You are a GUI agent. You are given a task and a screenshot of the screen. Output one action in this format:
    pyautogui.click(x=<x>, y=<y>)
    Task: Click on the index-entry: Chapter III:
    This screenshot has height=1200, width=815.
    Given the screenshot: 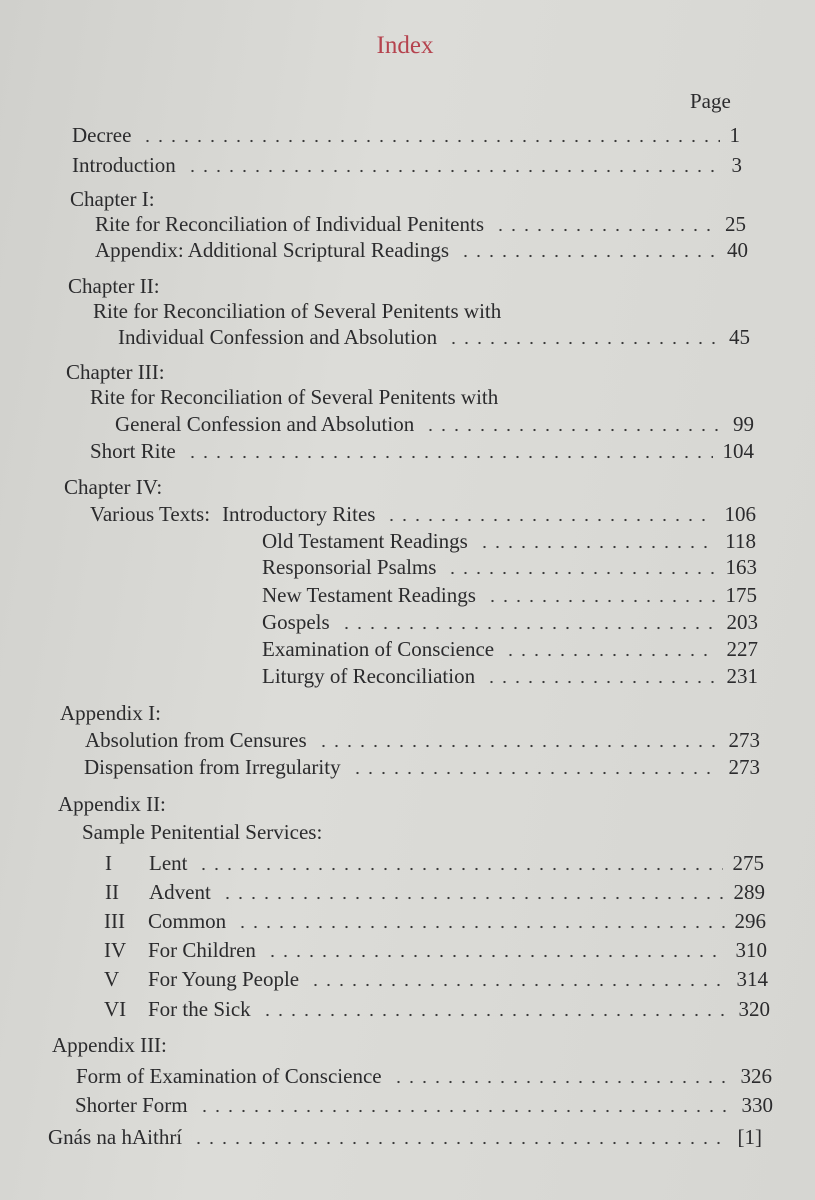 What is the action you would take?
    pyautogui.click(x=115, y=373)
    